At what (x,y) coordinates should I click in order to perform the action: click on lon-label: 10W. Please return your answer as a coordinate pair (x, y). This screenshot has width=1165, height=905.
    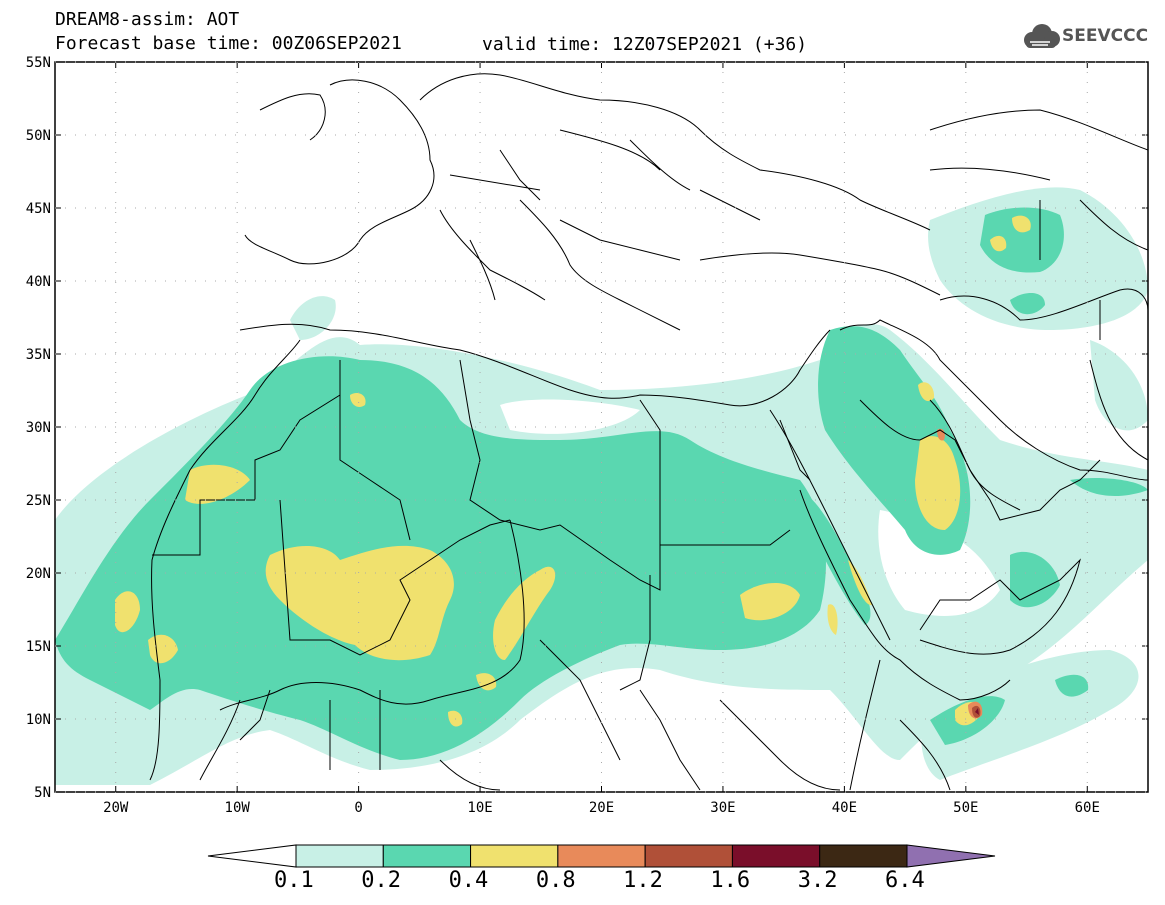
    Looking at the image, I should click on (238, 808).